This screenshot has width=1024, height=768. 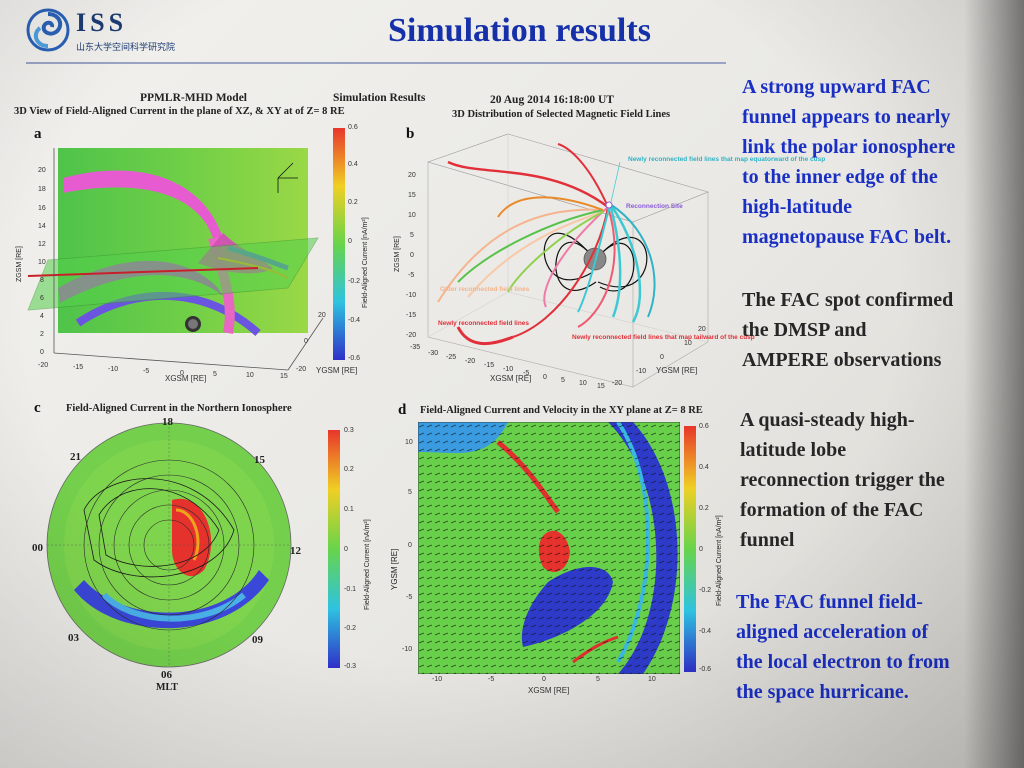 What do you see at coordinates (42, 189) in the screenshot?
I see `panel-a-z-tick: 18` at bounding box center [42, 189].